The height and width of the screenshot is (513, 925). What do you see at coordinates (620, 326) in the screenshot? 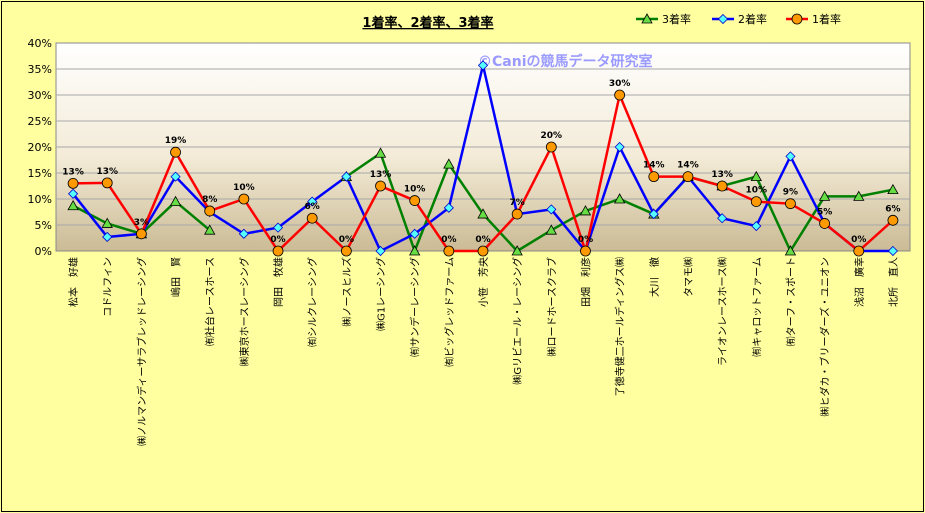
I see `x-tick-label: 了徳寺健二ホールディングス㈱` at bounding box center [620, 326].